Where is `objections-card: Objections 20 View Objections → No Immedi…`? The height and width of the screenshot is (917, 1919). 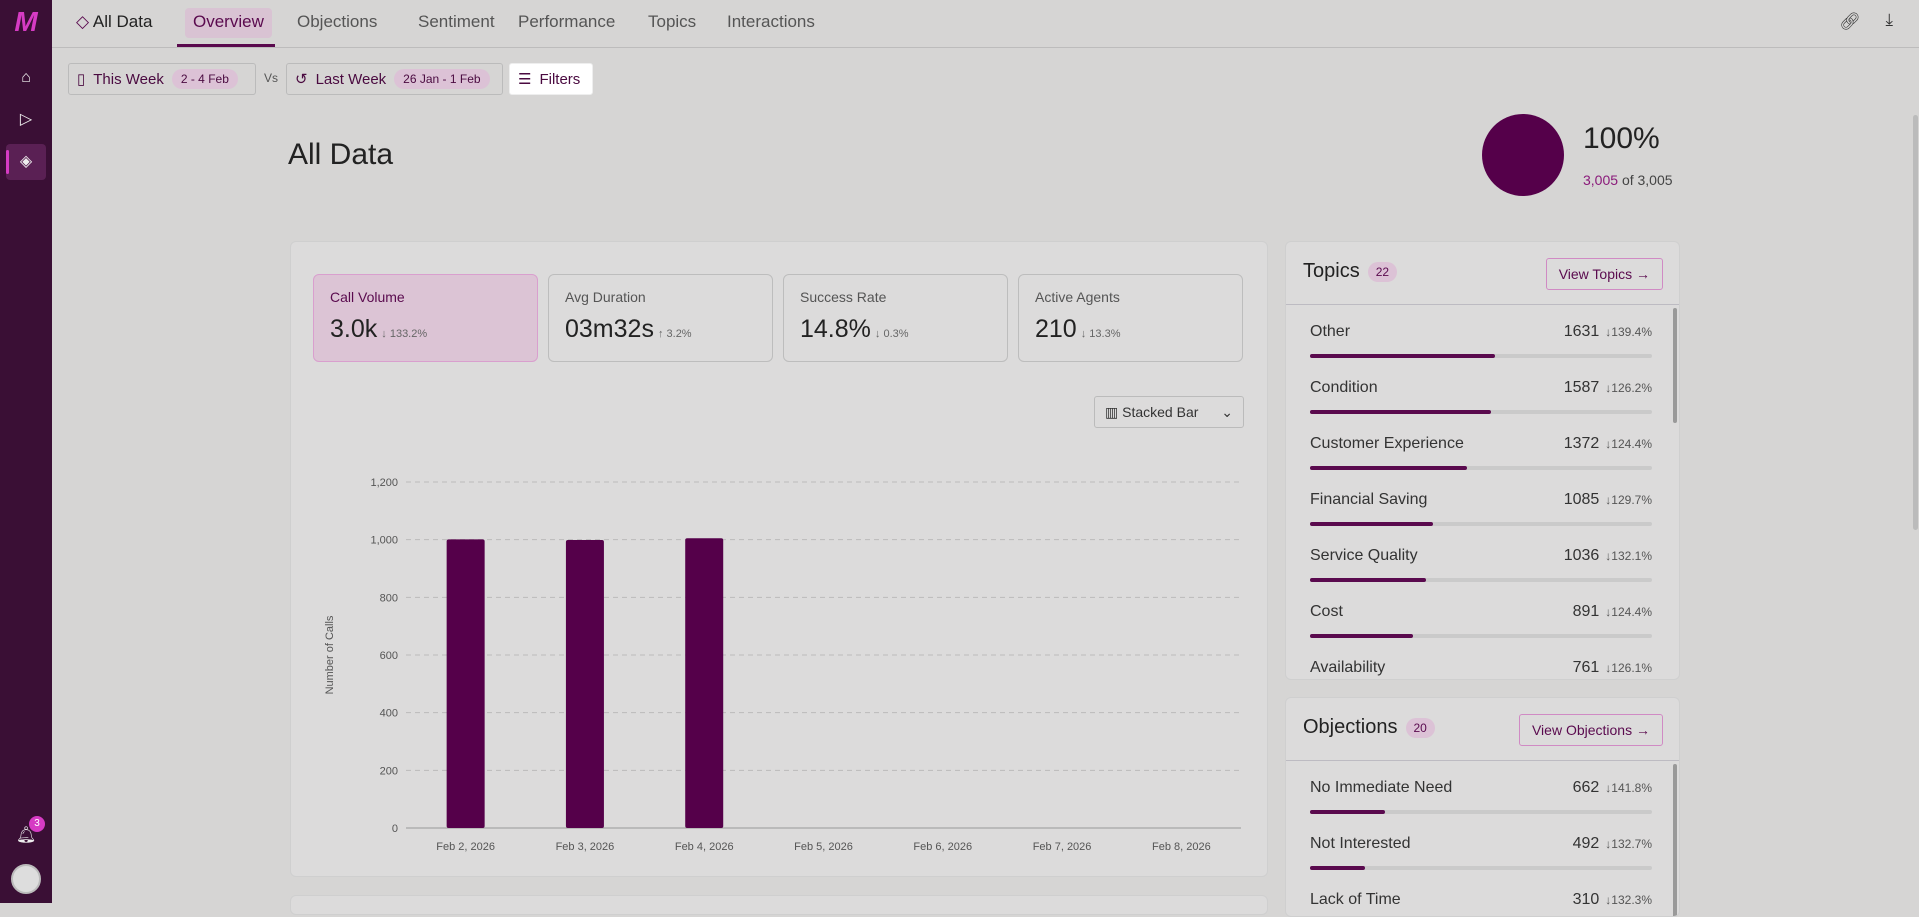
objections-card: Objections 20 View Objections → No Immedi… is located at coordinates (1482, 807).